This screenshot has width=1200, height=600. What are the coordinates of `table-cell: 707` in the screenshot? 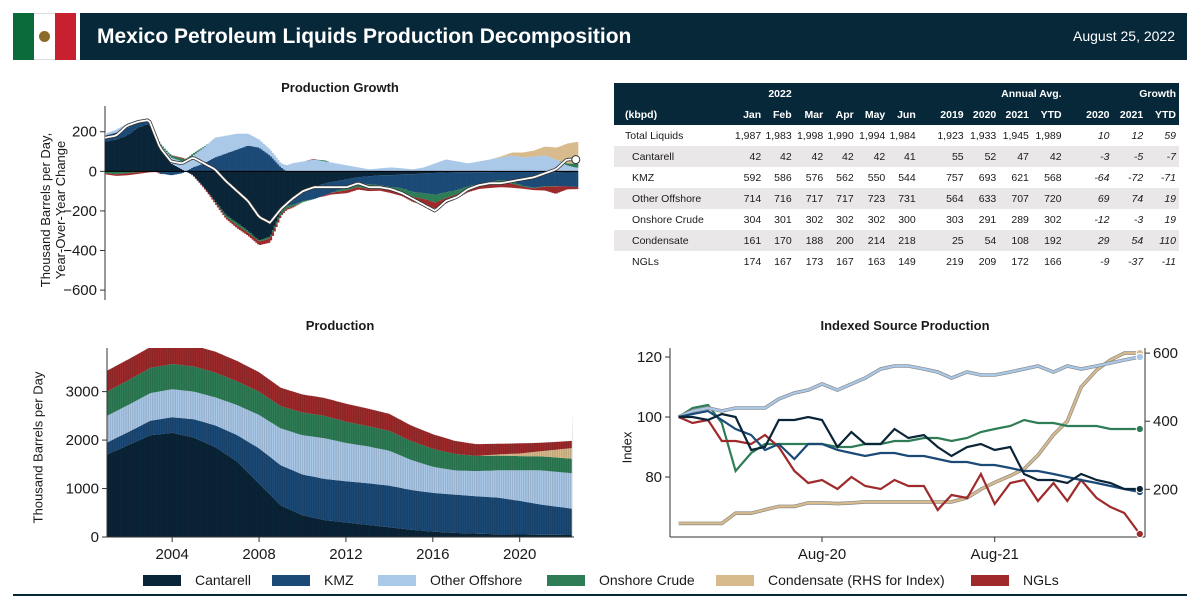 It's located at (1015, 198).